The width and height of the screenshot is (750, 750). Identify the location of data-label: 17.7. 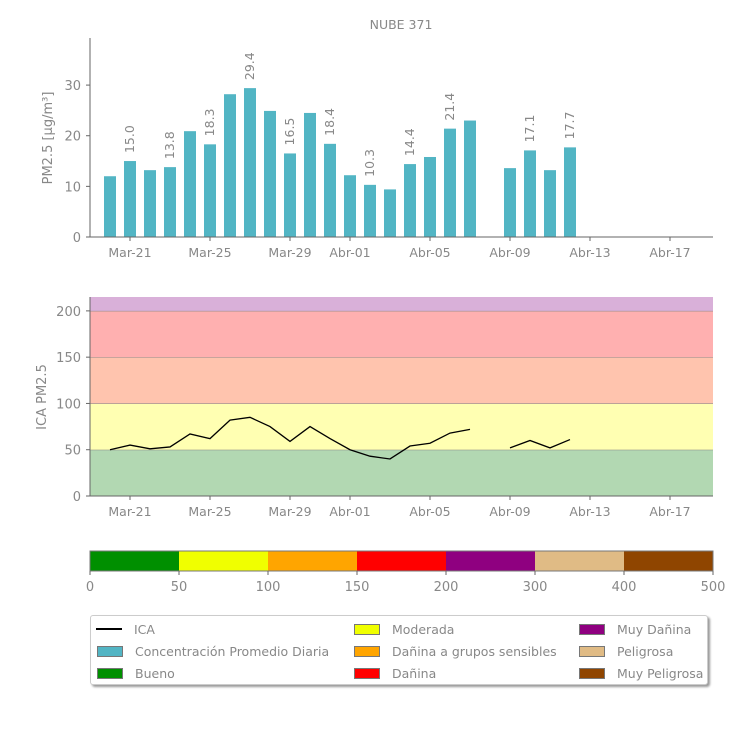
(569, 126).